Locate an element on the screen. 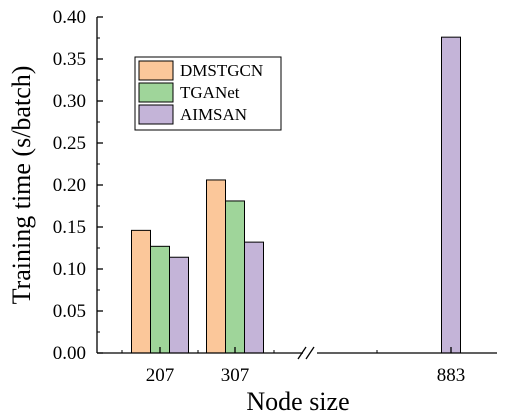 The height and width of the screenshot is (419, 515). legend-label-tganet: TGANet is located at coordinates (210, 92).